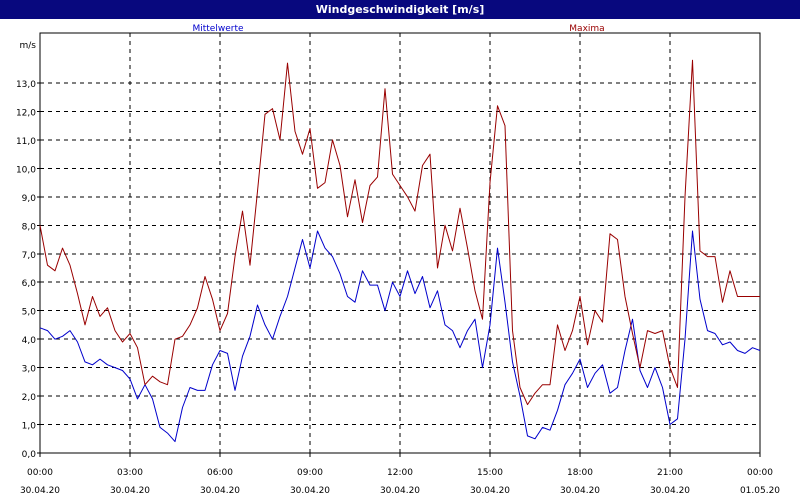 The height and width of the screenshot is (500, 800). What do you see at coordinates (130, 473) in the screenshot?
I see `x-tick-time-label: 03:00` at bounding box center [130, 473].